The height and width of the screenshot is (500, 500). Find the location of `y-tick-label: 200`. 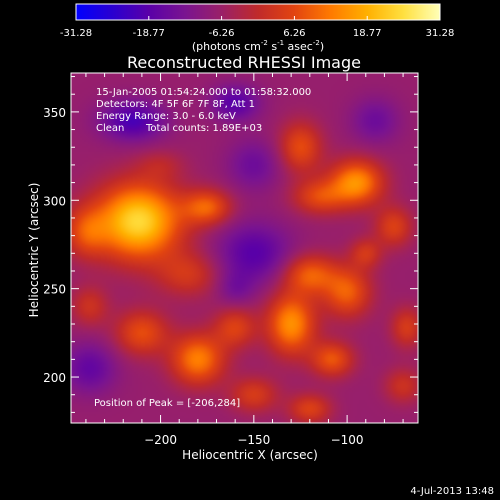

y-tick-label: 200 is located at coordinates (54, 378).